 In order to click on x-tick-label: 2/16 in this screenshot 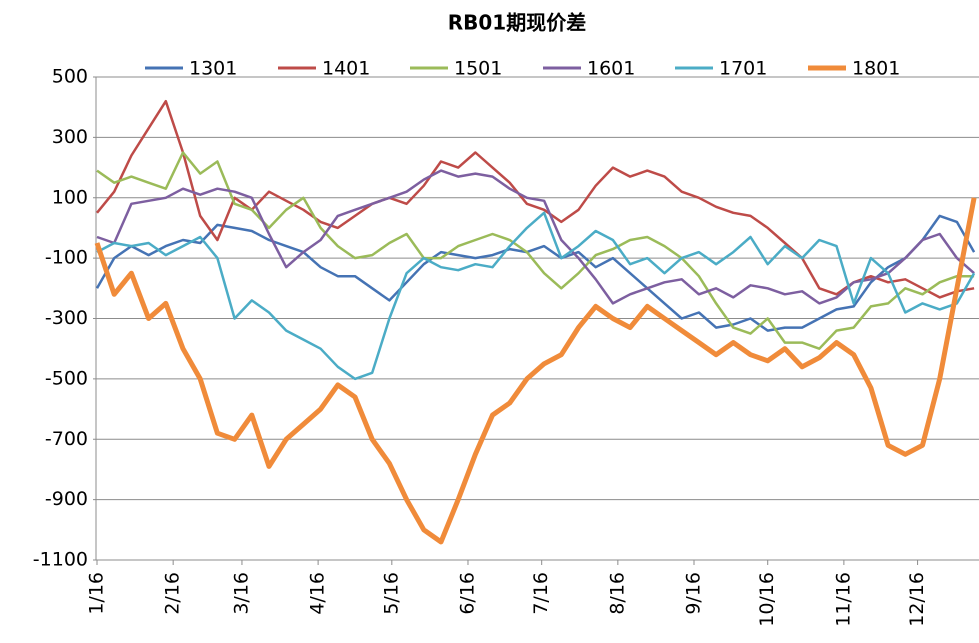, I will do `click(173, 593)`.